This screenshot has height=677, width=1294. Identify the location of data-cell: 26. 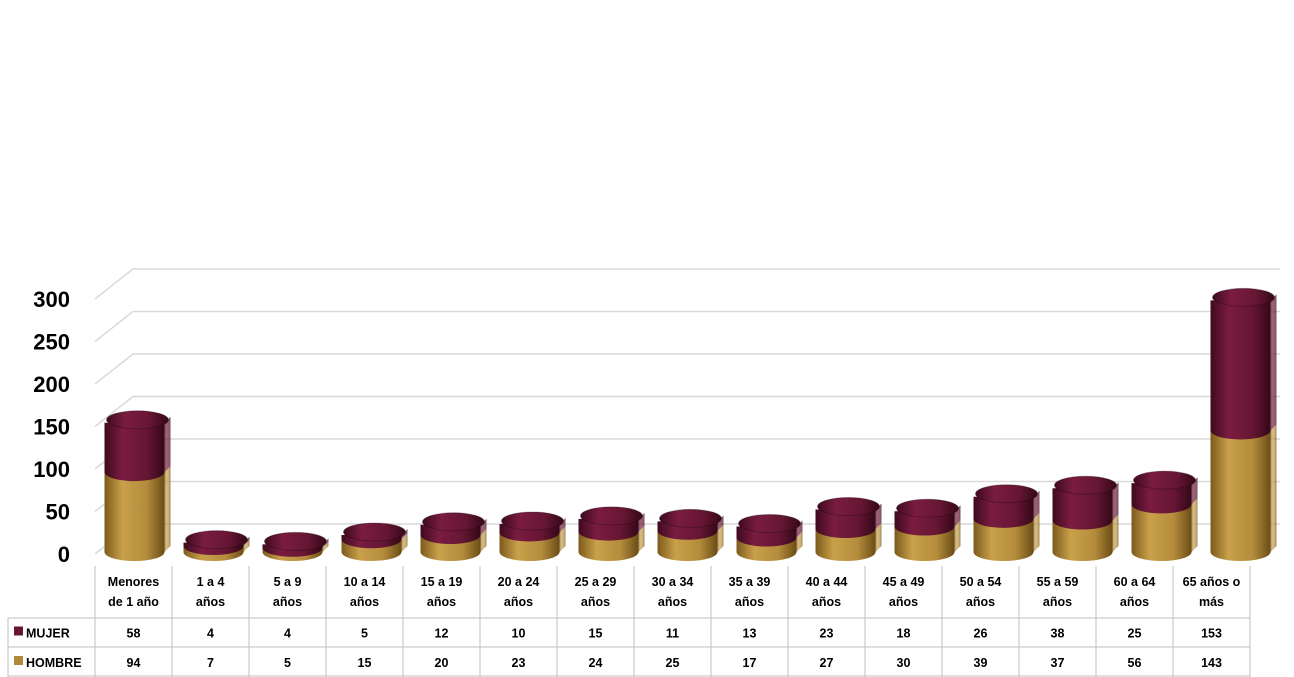
(981, 634).